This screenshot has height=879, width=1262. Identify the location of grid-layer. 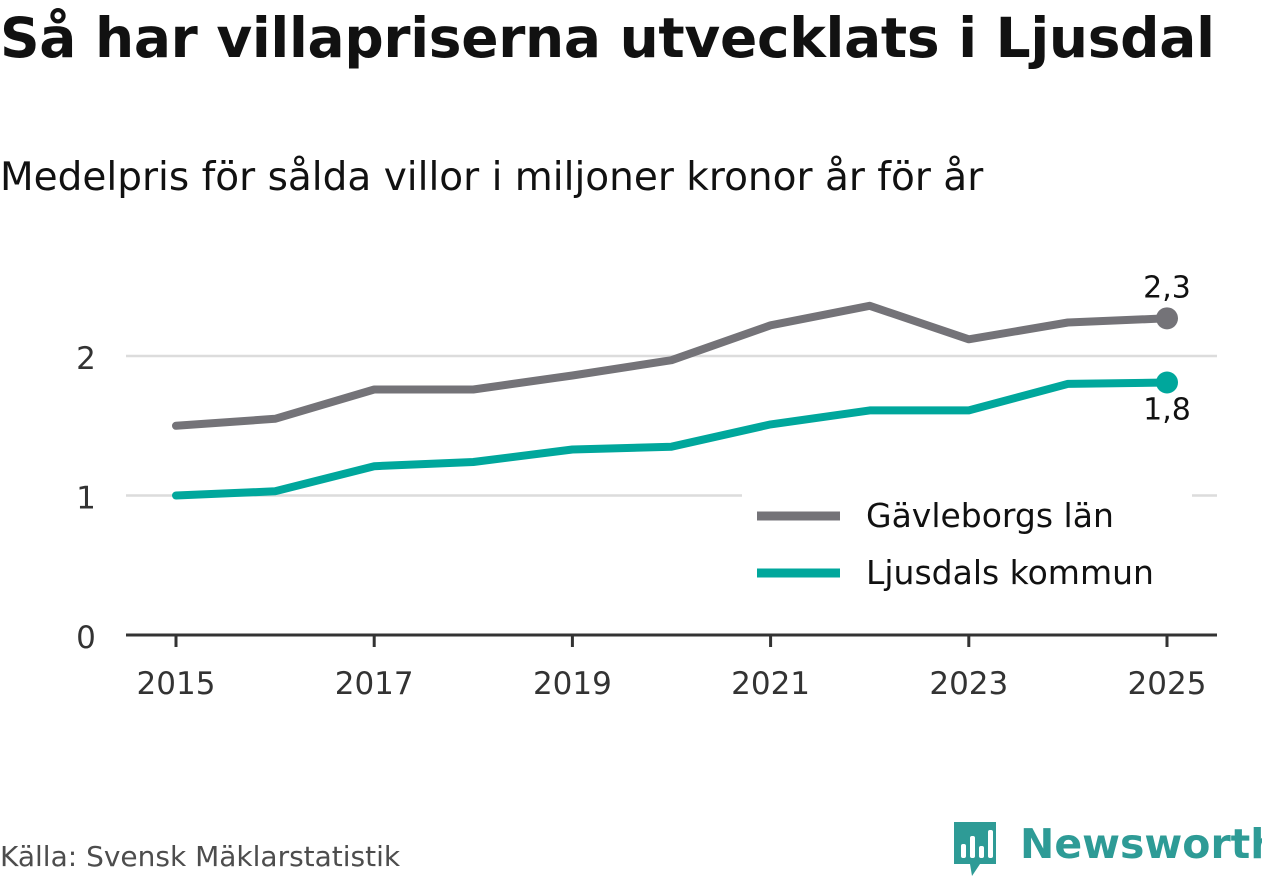
(671, 425).